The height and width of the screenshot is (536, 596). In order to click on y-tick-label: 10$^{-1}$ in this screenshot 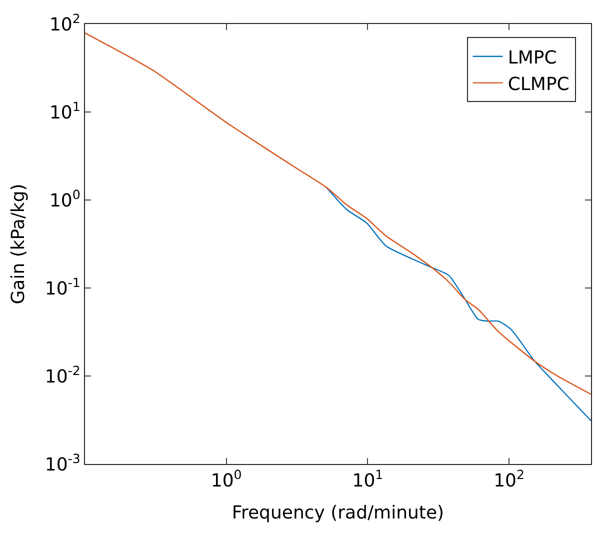, I will do `click(62, 287)`.